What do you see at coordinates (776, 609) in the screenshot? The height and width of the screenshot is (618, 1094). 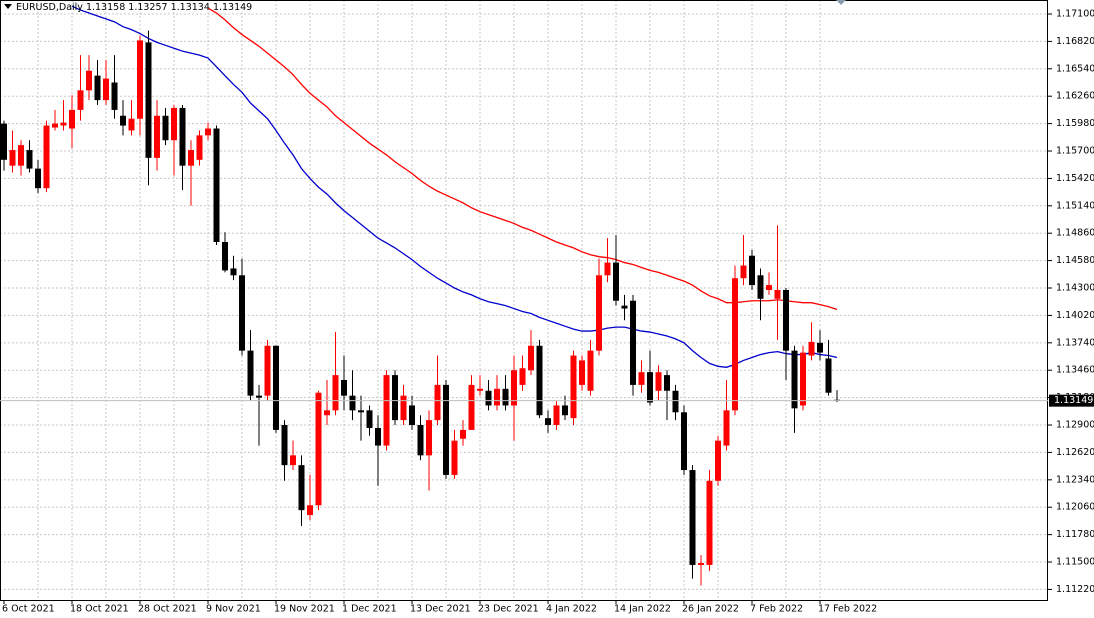 I see `x-tick-label: 7 Feb 2022` at bounding box center [776, 609].